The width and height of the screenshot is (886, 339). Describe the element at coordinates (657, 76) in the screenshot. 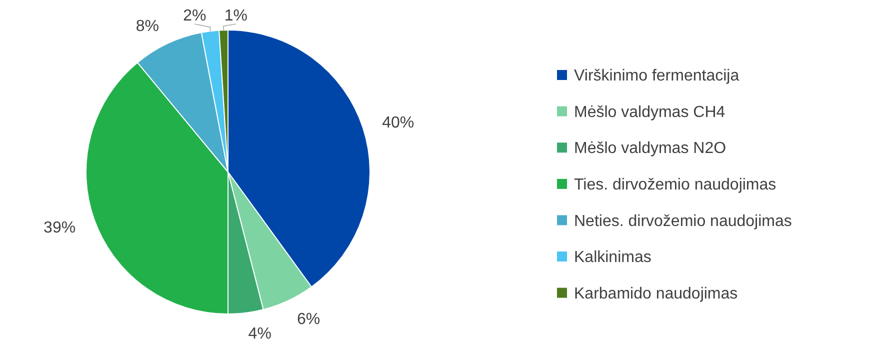

I see `legend-label: Virškinimo fermentacija` at that location.